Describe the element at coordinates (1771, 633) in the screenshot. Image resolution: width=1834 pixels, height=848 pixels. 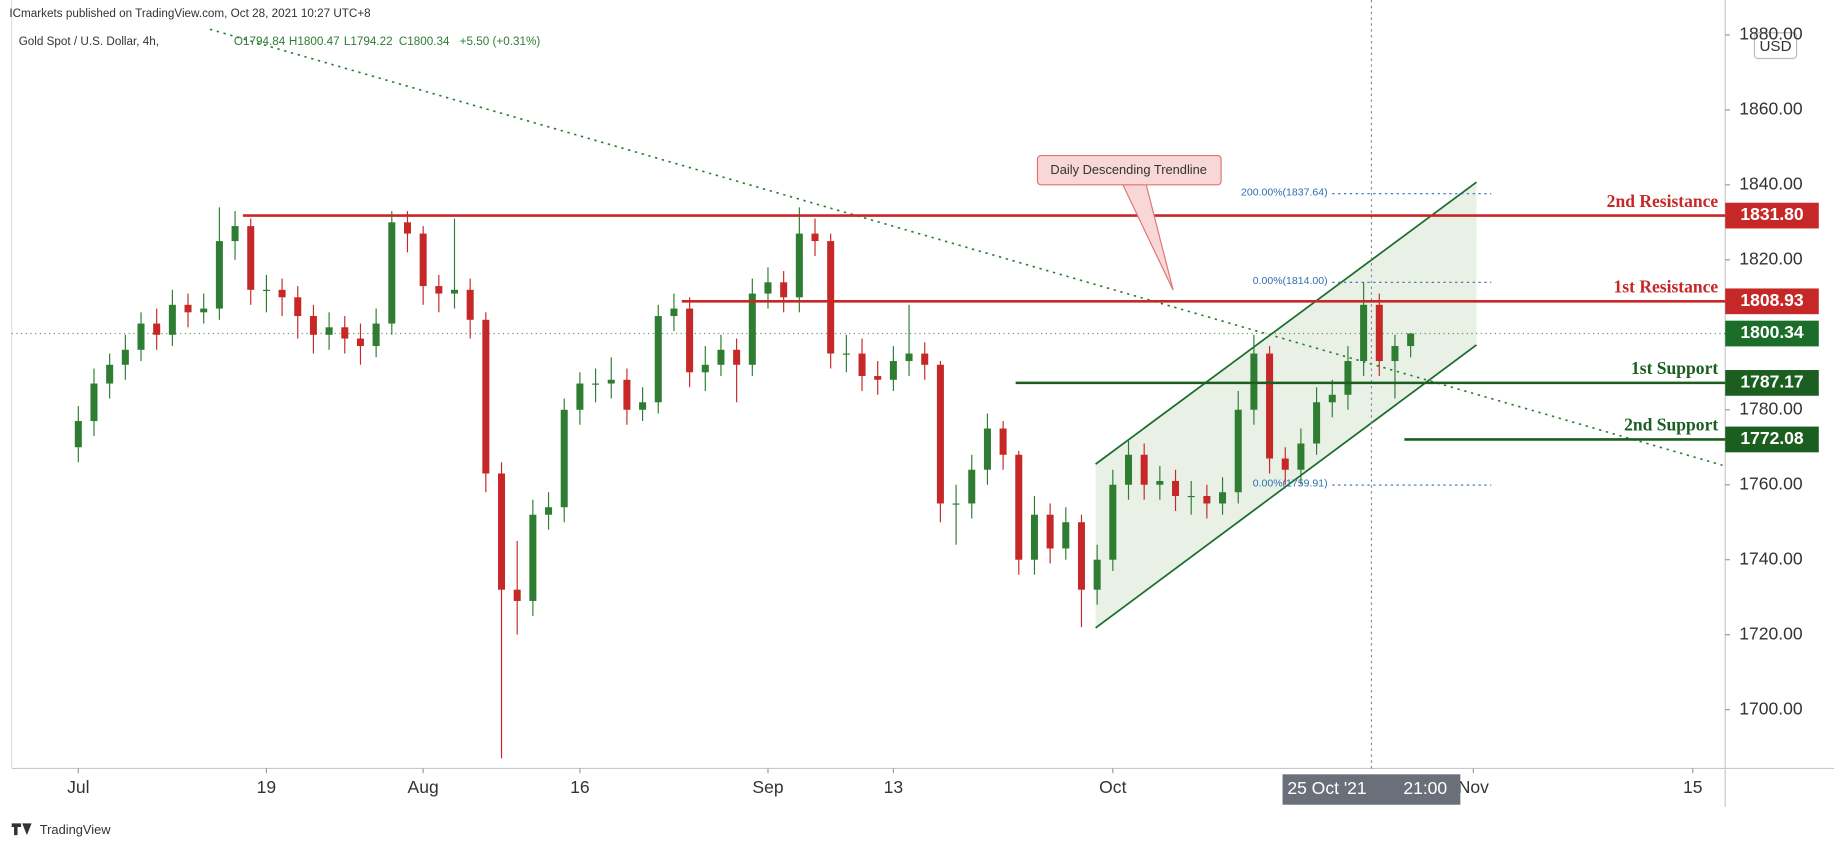
I see `y-tick-label: 1720.00` at that location.